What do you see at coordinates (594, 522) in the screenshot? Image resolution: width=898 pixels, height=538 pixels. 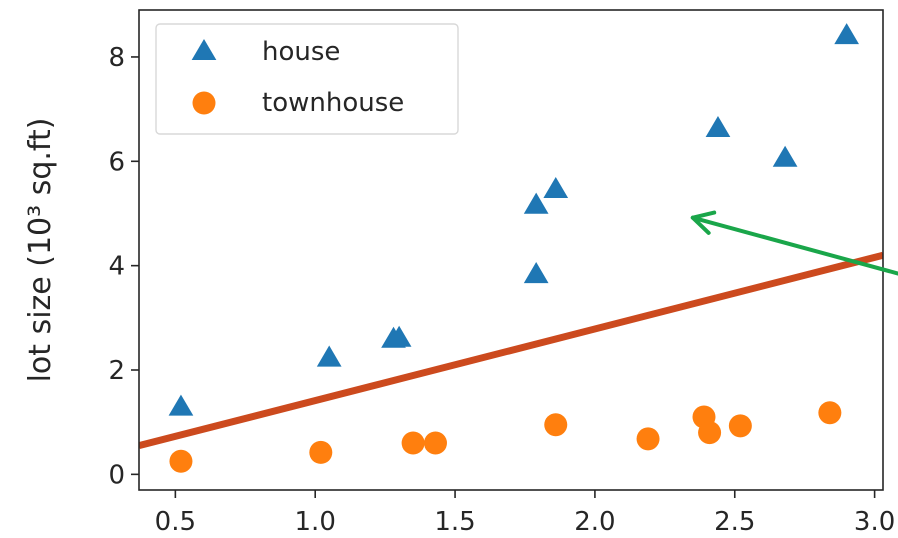 I see `x-tick-label-4: 2.0` at bounding box center [594, 522].